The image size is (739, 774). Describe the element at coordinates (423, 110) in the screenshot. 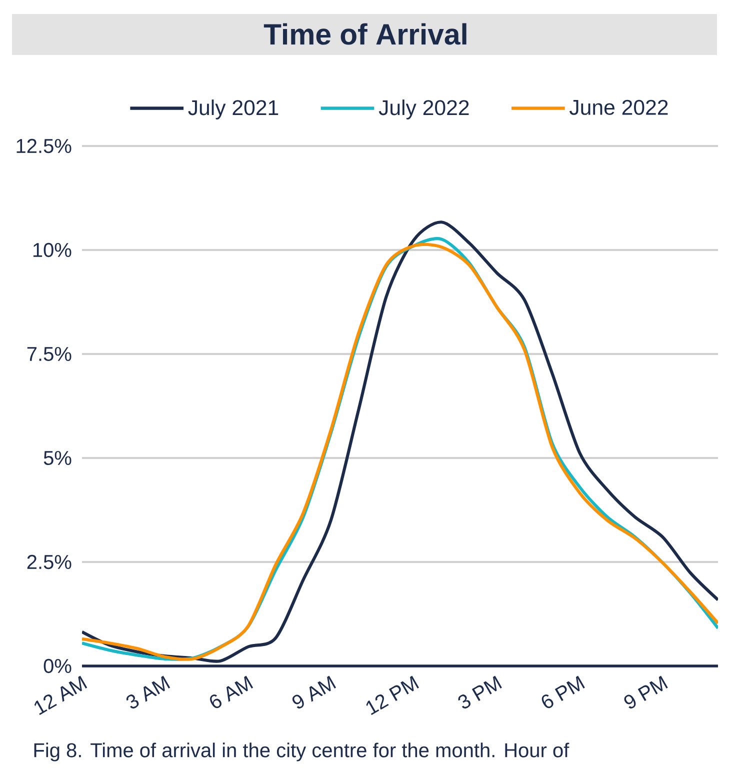

I see `legend-label: July 2022` at that location.